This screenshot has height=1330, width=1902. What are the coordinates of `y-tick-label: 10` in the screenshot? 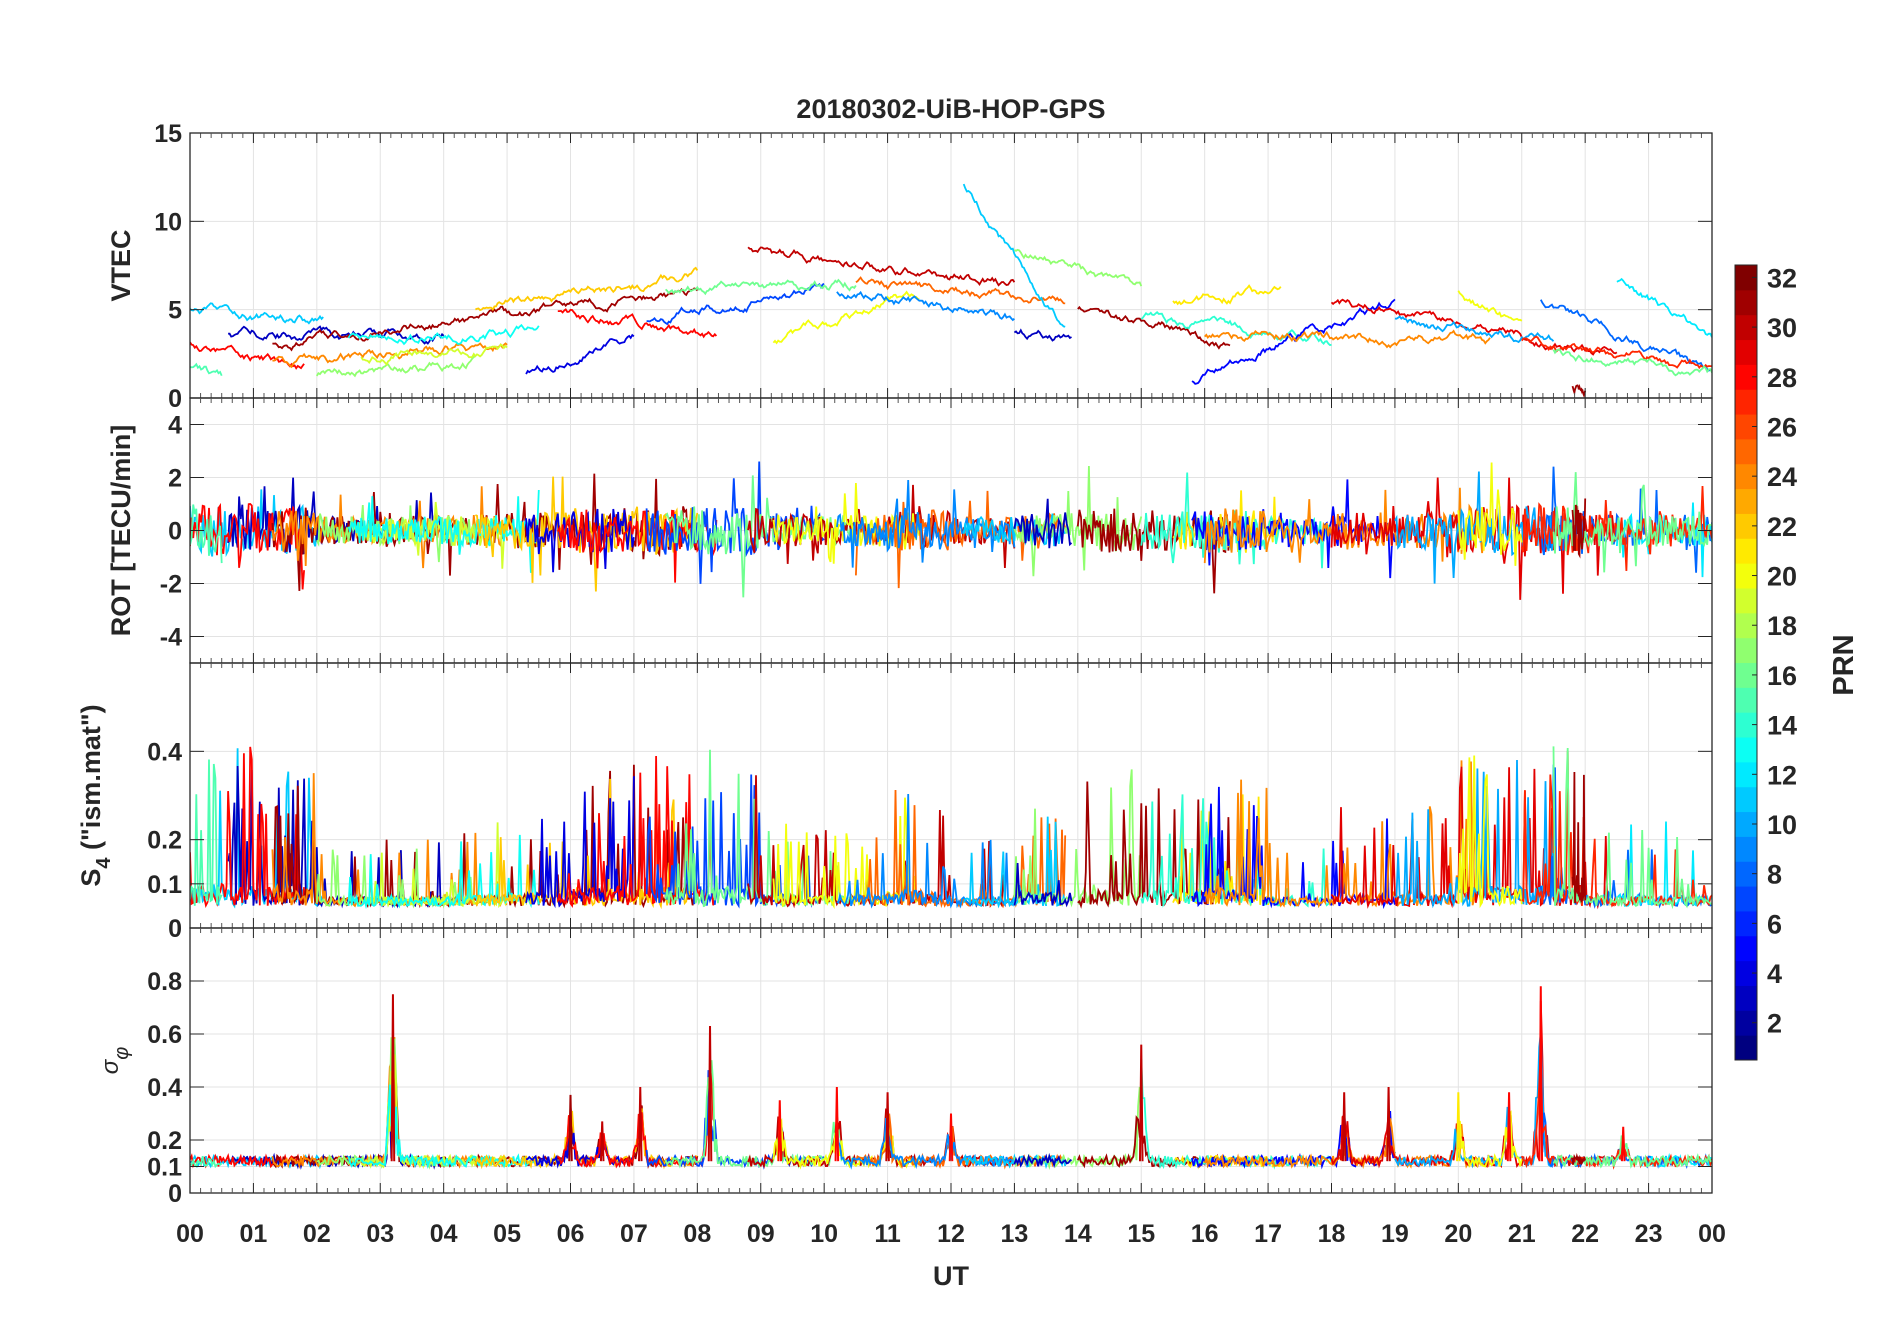 It's located at (168, 222).